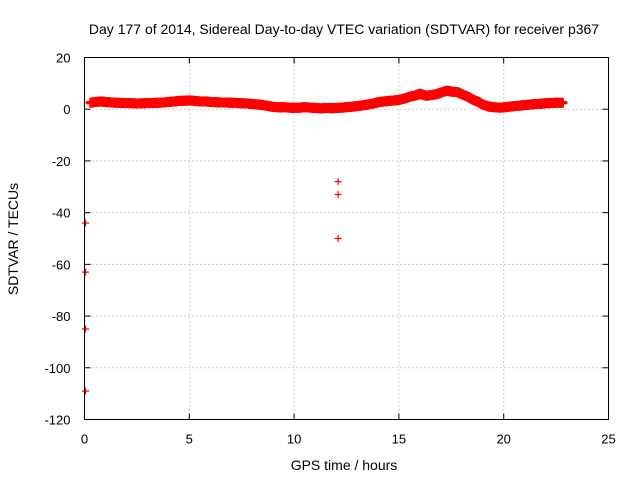 Image resolution: width=640 pixels, height=480 pixels. Describe the element at coordinates (57, 420) in the screenshot. I see `y-tick-label: -120` at that location.